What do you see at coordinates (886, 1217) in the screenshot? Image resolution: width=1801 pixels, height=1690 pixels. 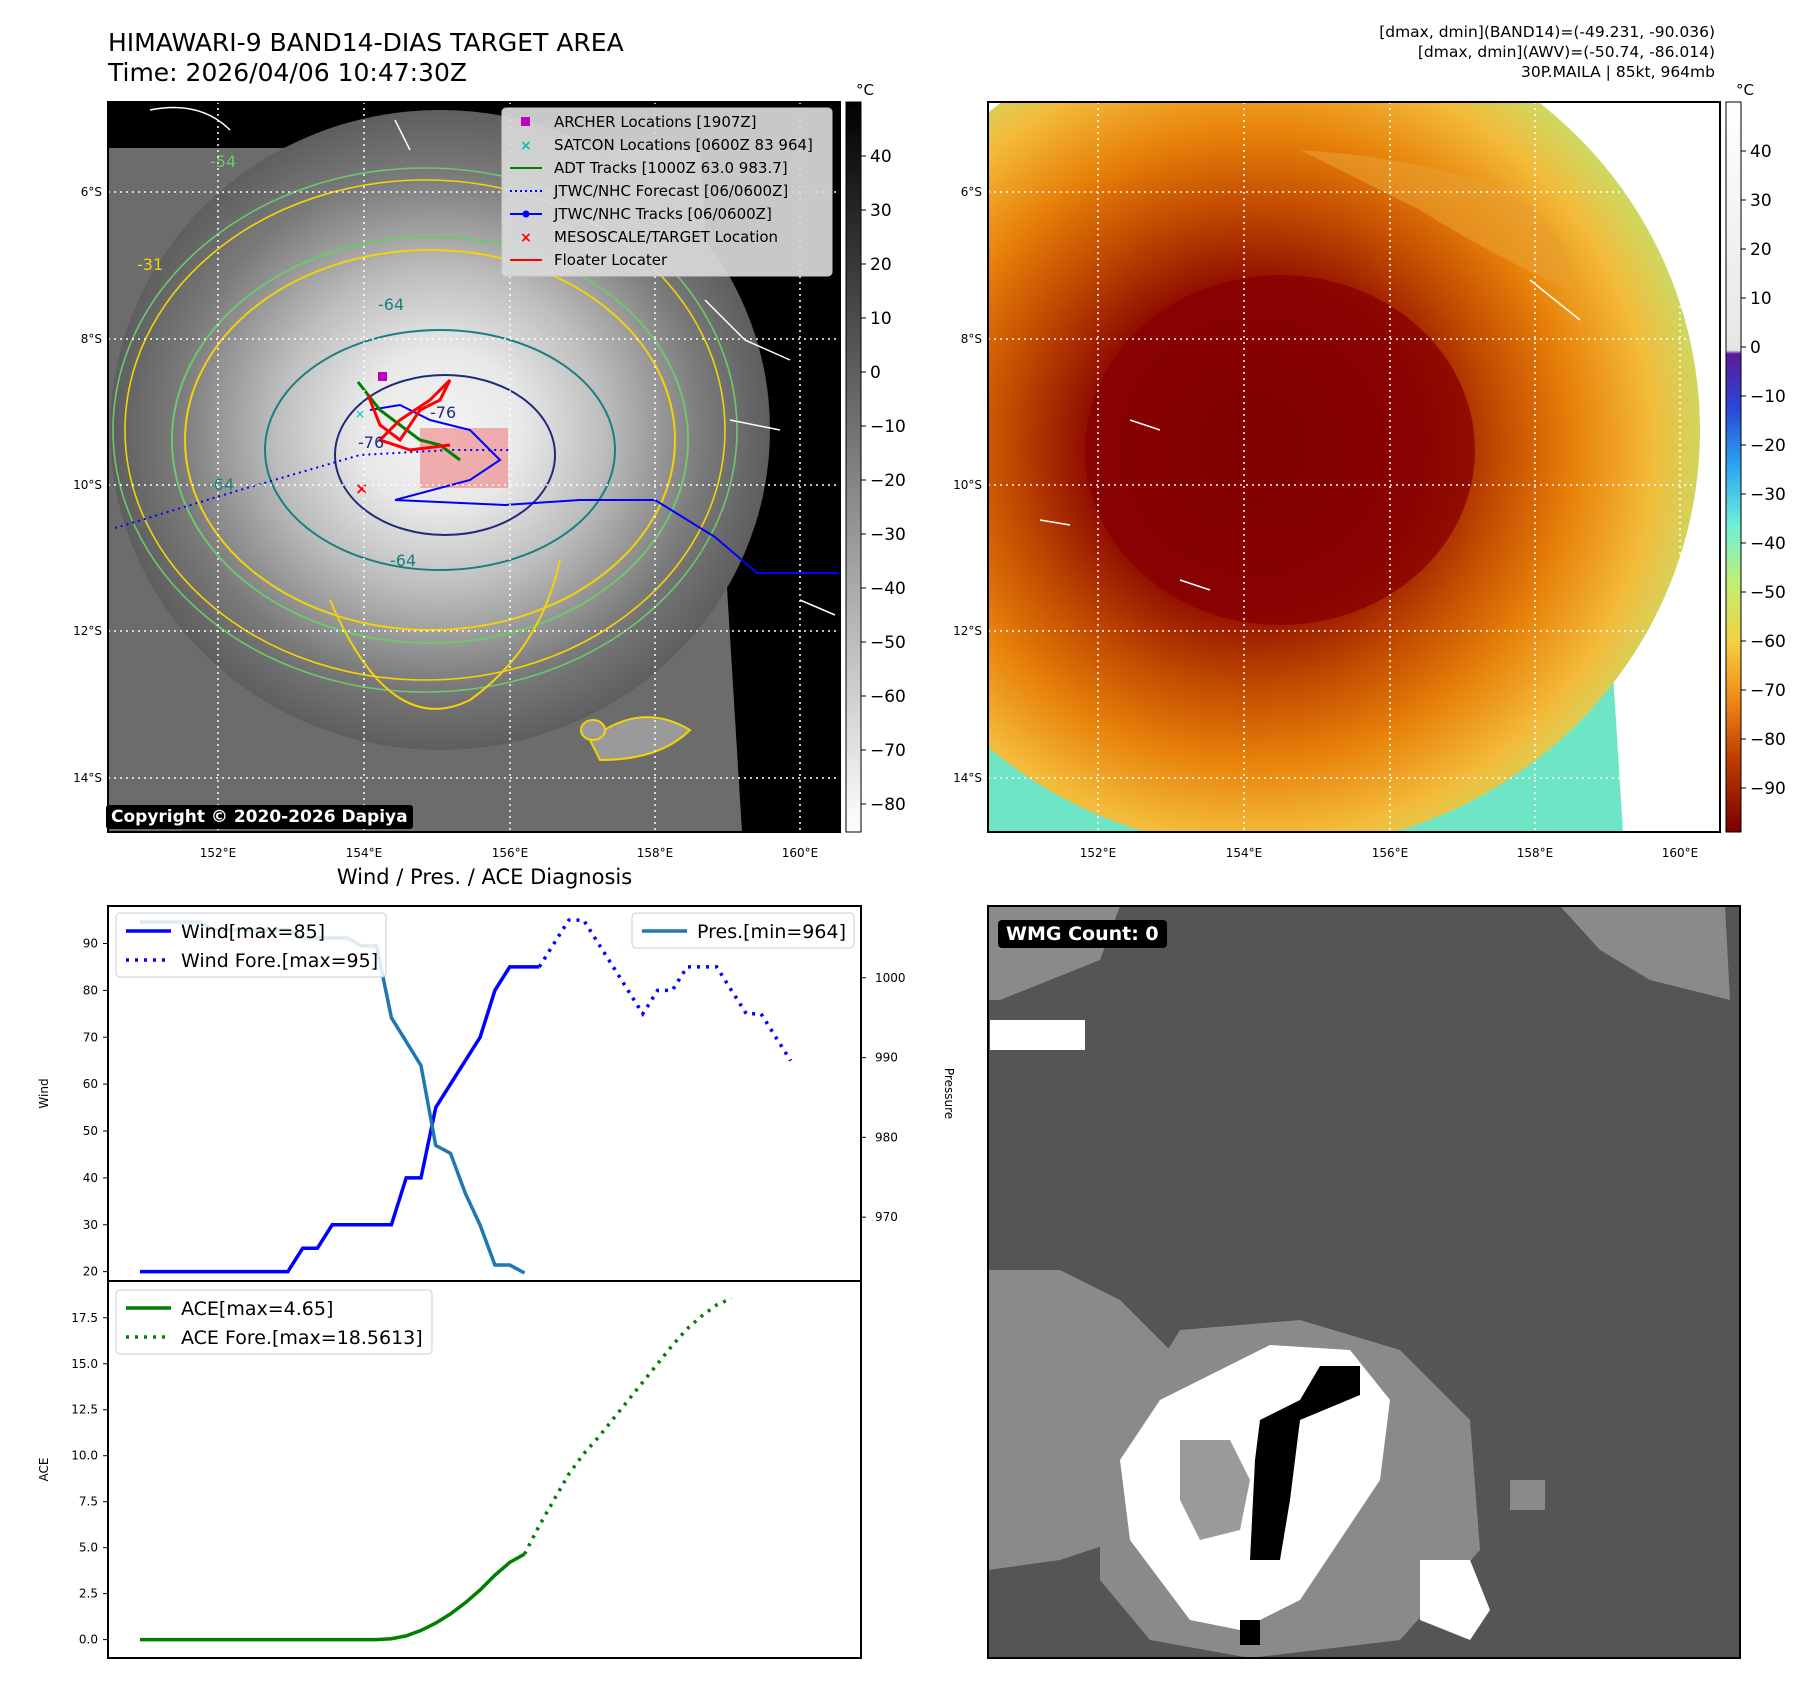 I see `y2-tick-label: 970` at bounding box center [886, 1217].